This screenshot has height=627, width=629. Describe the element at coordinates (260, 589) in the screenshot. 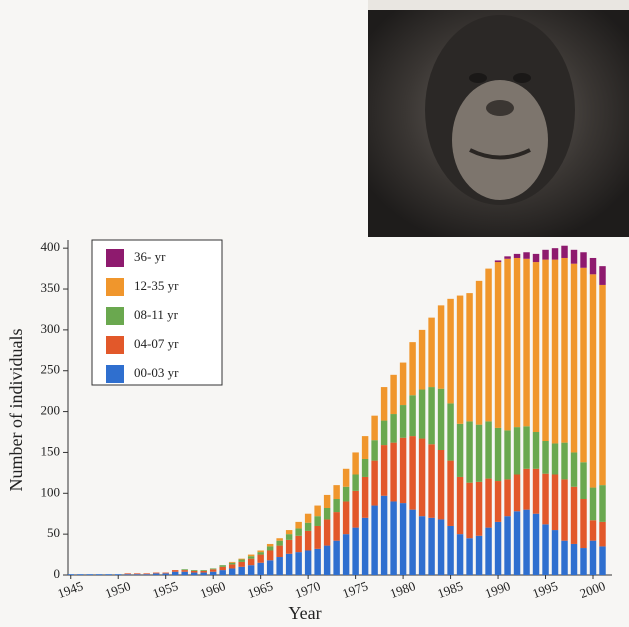

I see `x-tick-label: 1965` at that location.